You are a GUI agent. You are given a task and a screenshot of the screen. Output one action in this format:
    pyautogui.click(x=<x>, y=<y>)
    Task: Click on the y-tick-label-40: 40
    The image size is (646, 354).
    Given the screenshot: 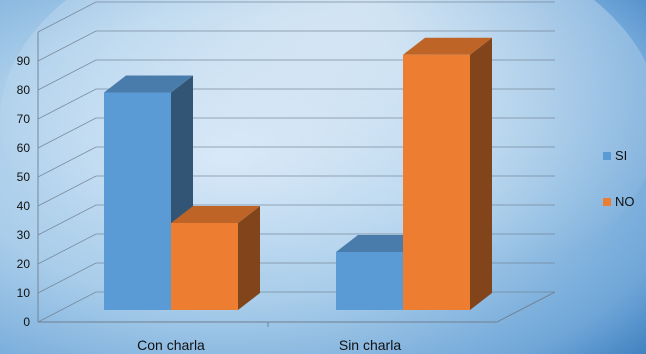 What is the action you would take?
    pyautogui.click(x=24, y=206)
    